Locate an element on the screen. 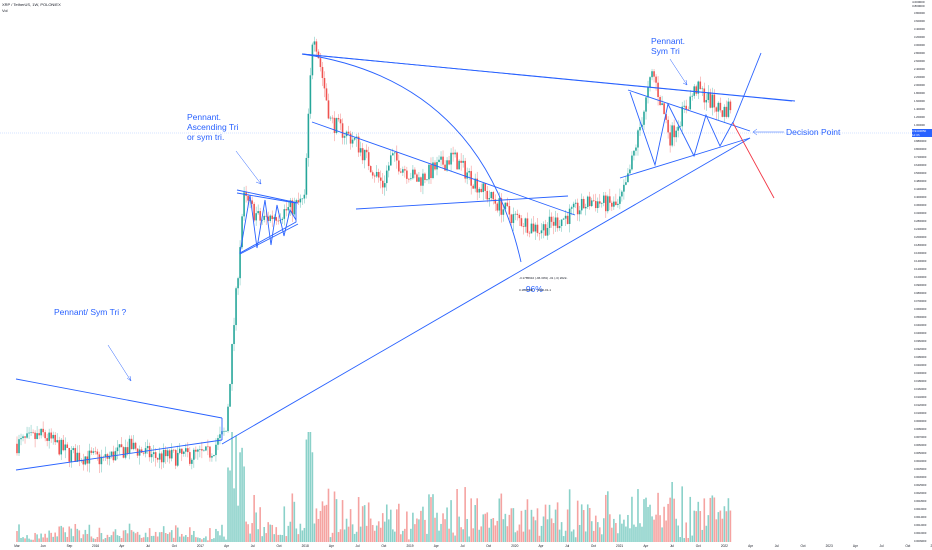 The image size is (932, 550). time-tick-label: Sep is located at coordinates (70, 546).